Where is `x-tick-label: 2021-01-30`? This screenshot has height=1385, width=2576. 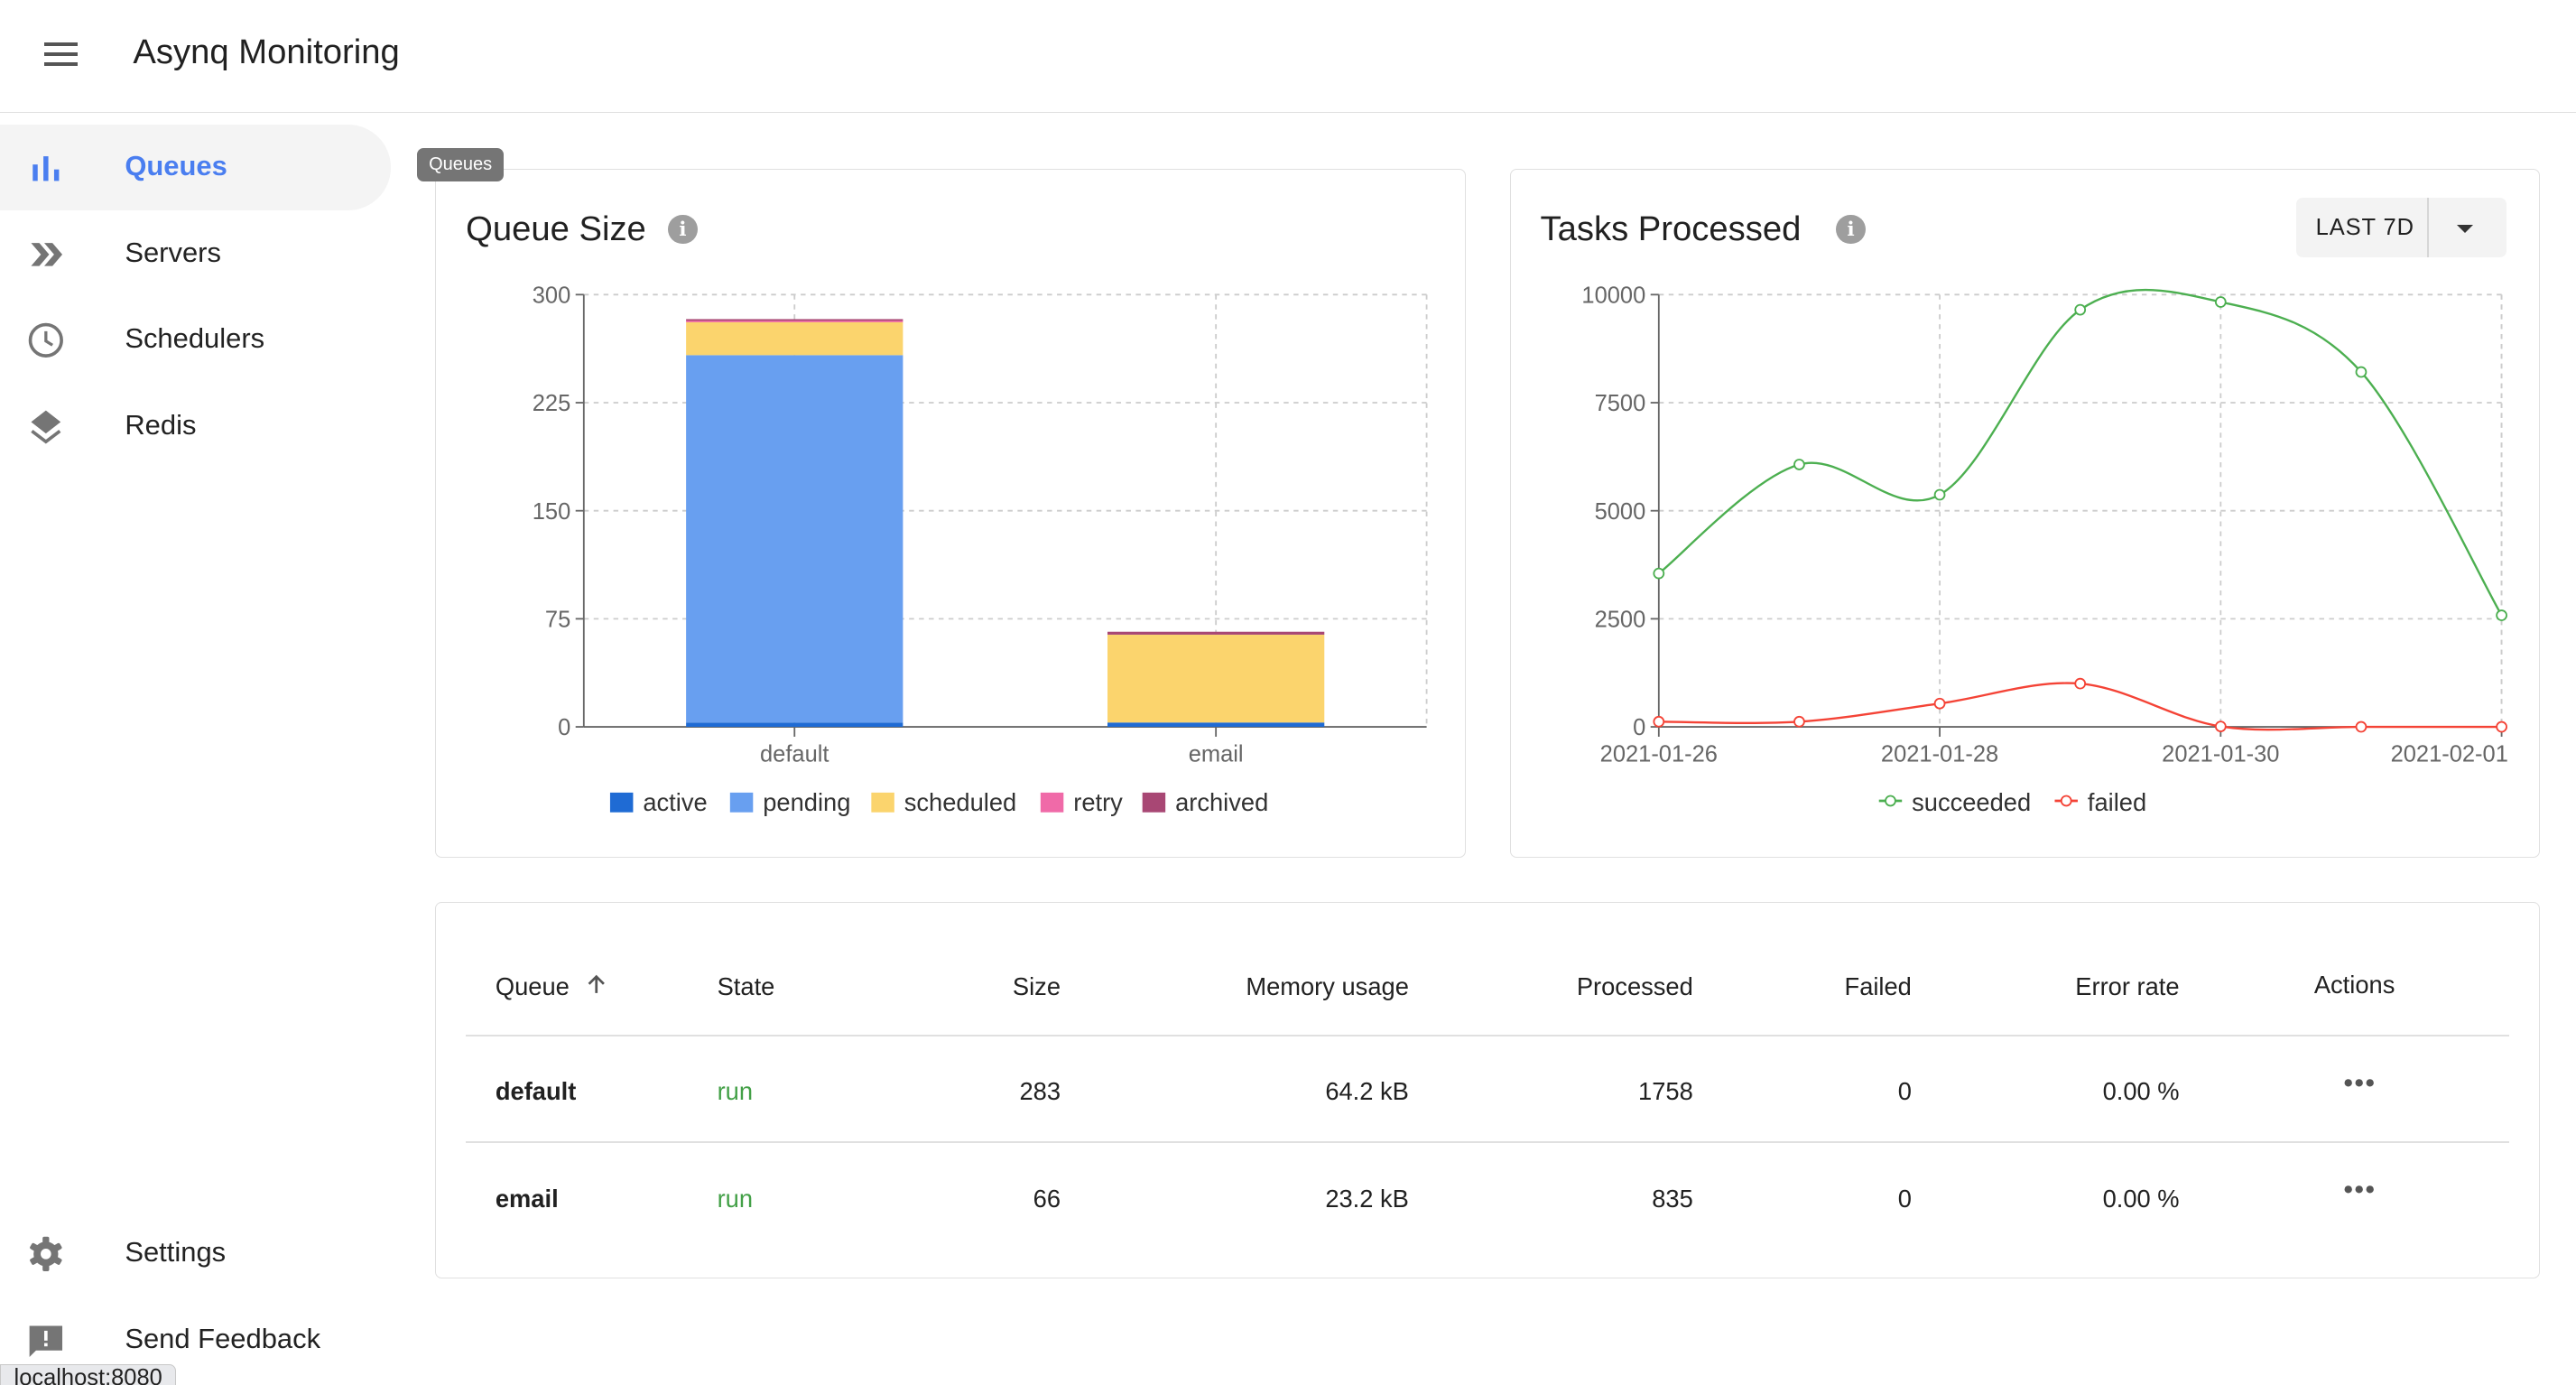 x-tick-label: 2021-01-30 is located at coordinates (2220, 754).